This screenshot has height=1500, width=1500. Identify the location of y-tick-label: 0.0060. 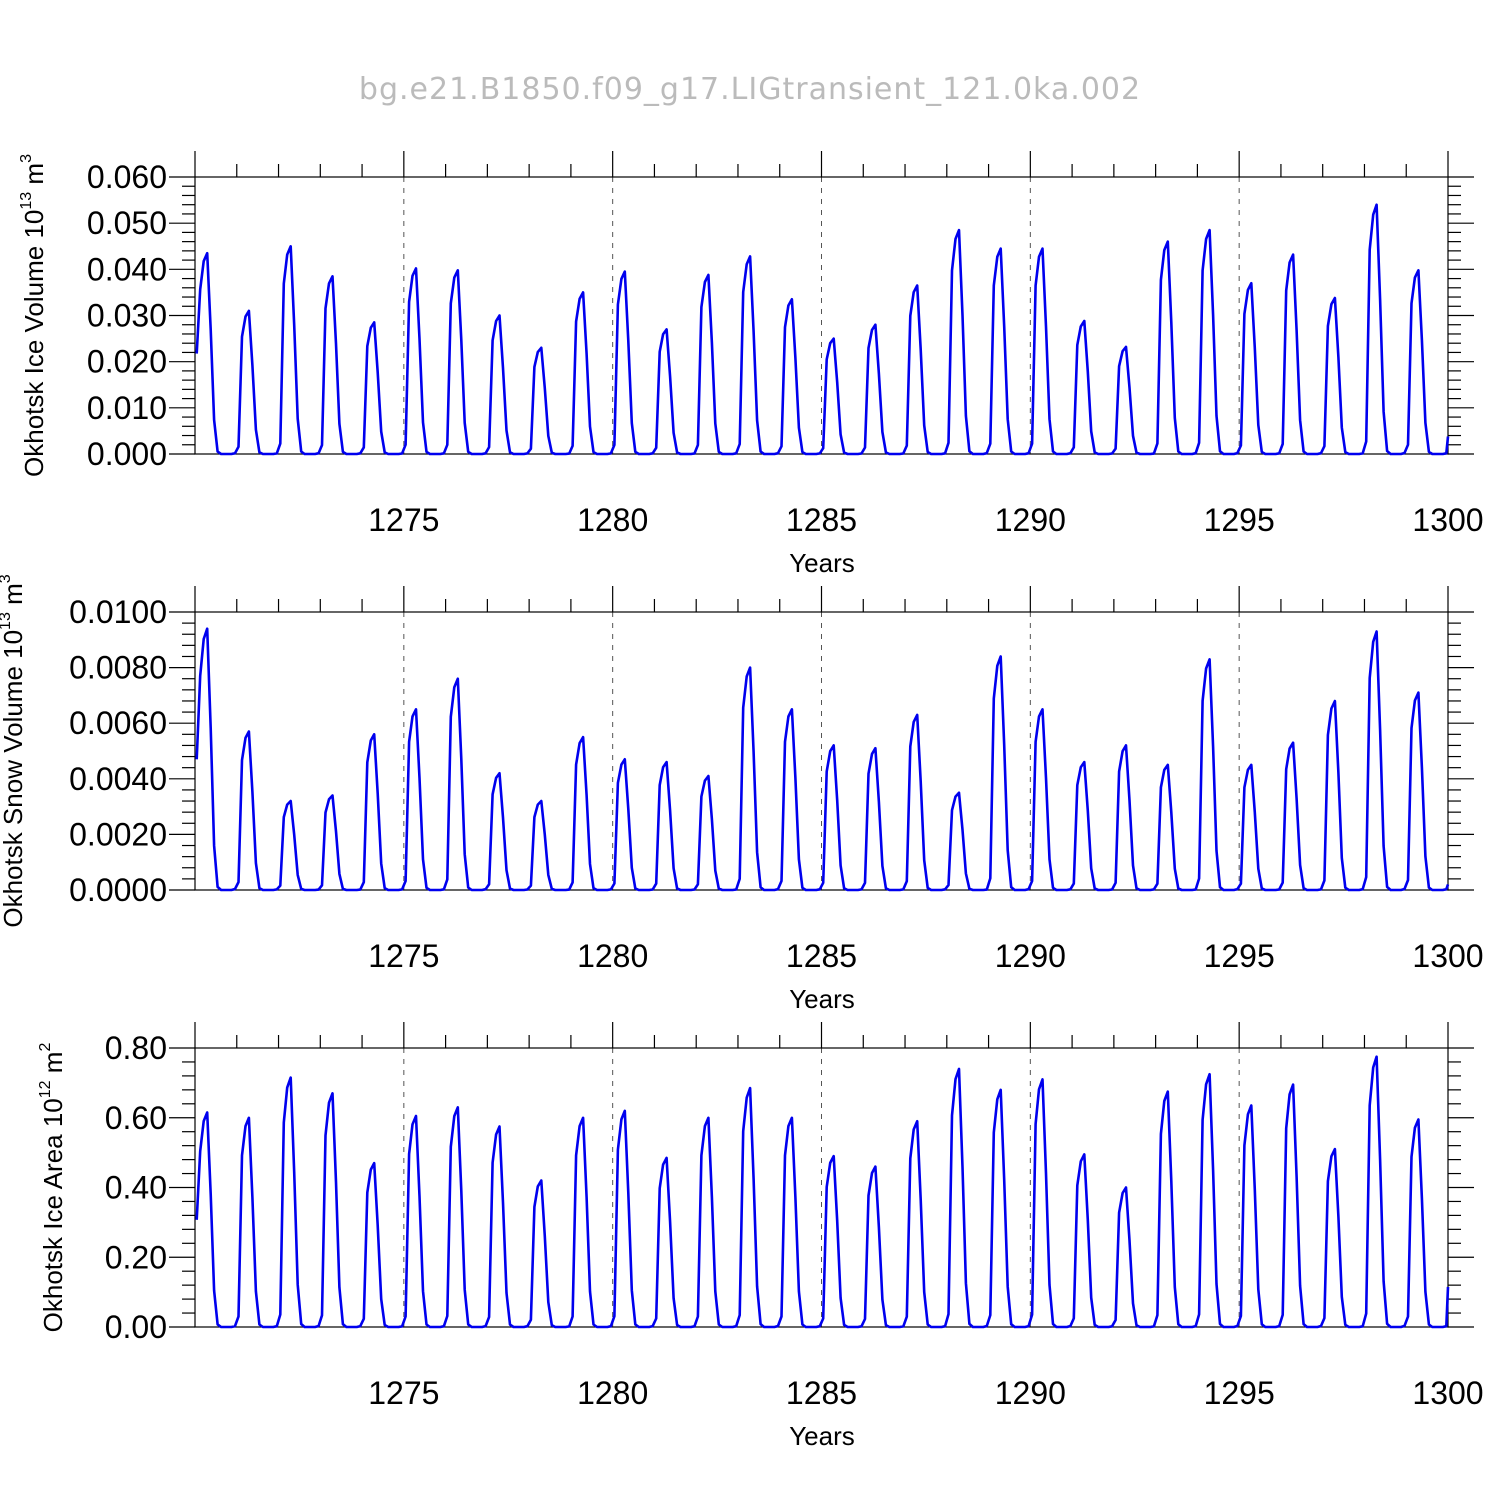
(118, 723).